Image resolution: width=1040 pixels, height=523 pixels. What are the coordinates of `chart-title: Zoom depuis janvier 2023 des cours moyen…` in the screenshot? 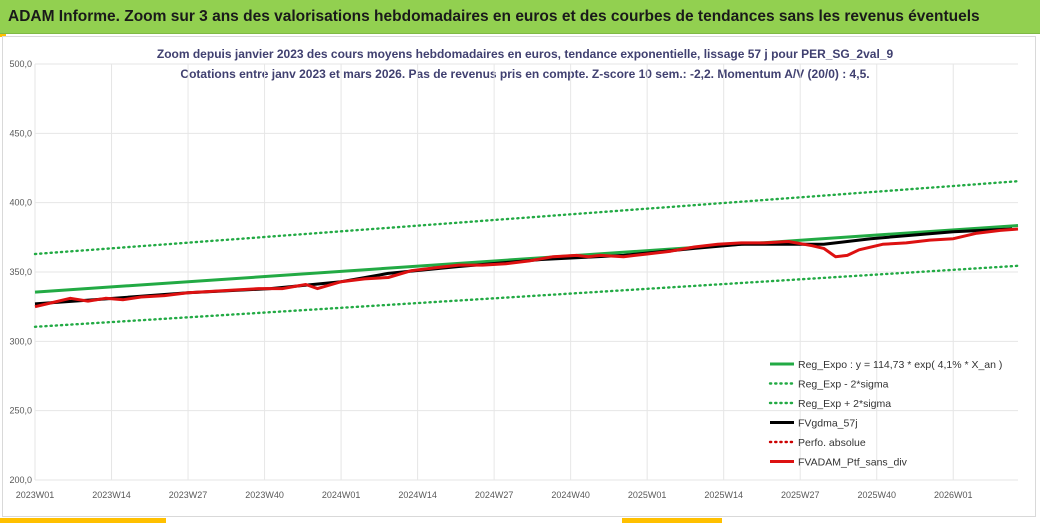 It's located at (525, 54).